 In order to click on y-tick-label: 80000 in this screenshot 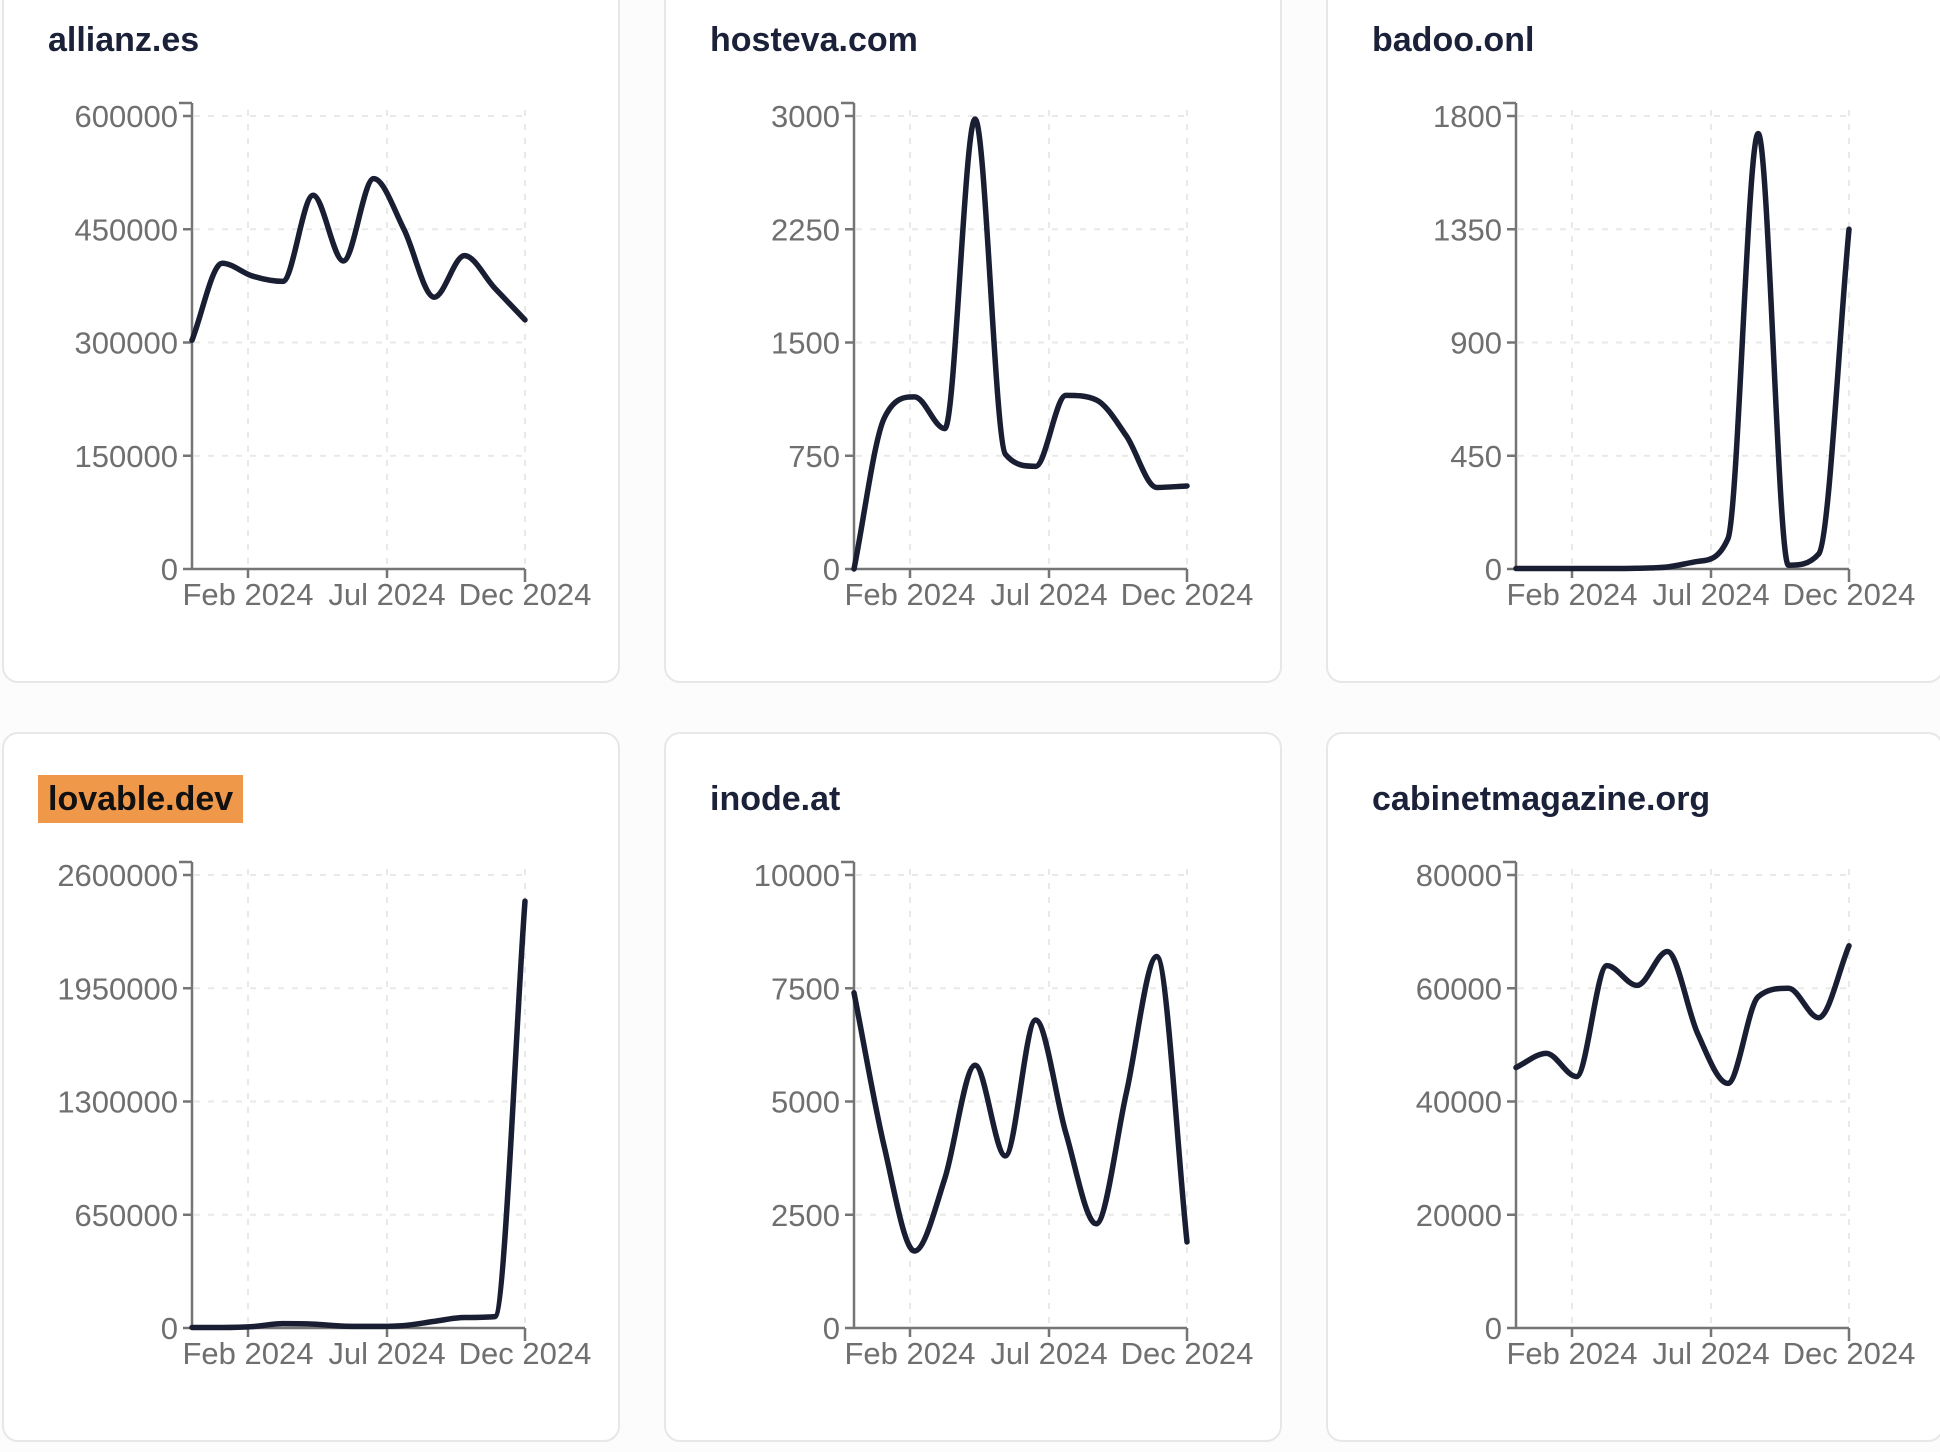, I will do `click(1459, 875)`.